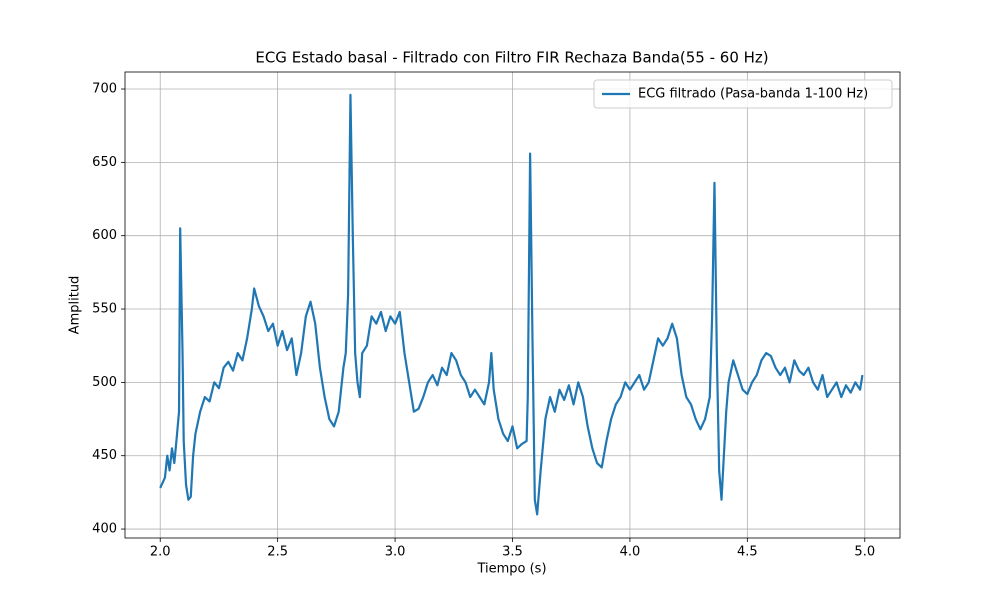 Image resolution: width=1000 pixels, height=600 pixels. I want to click on x-tick-label: 2.0, so click(160, 552).